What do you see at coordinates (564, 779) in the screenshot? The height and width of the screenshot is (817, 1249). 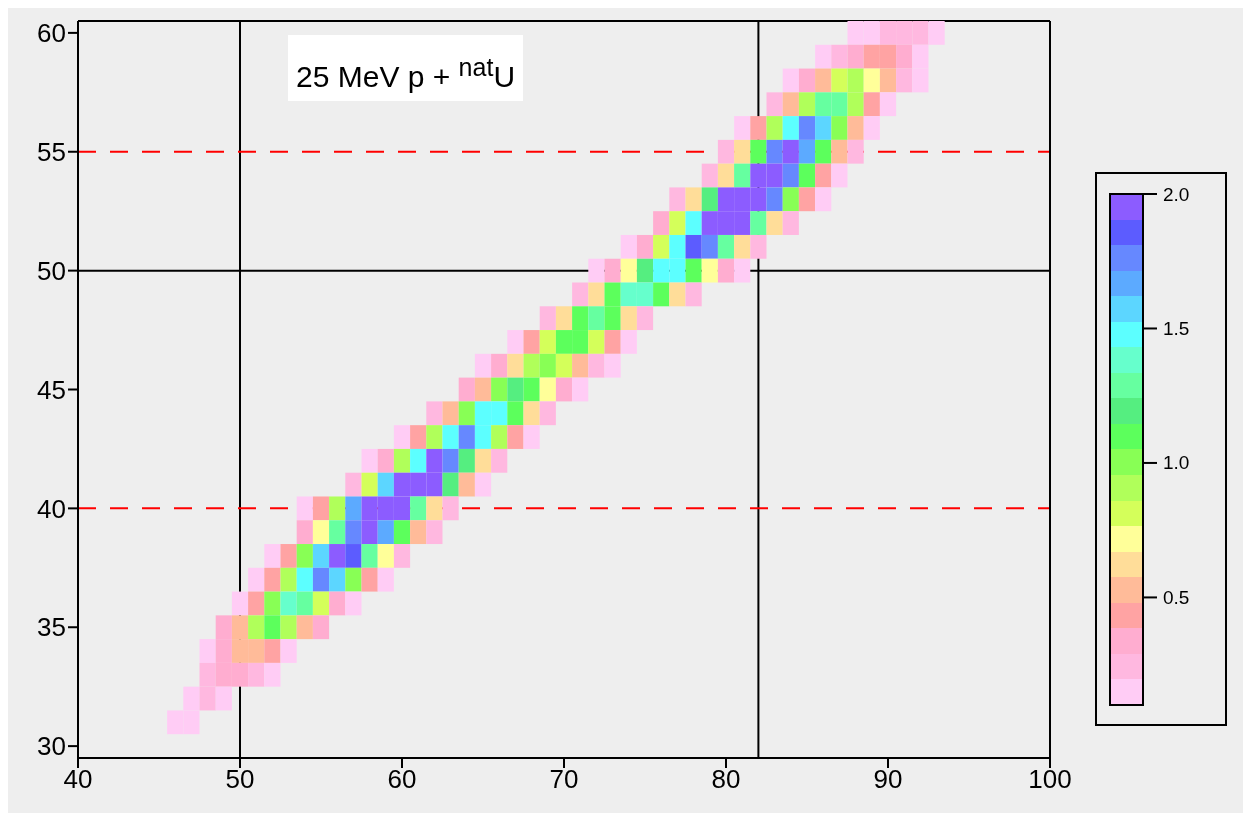 I see `x-tick-label: 70` at bounding box center [564, 779].